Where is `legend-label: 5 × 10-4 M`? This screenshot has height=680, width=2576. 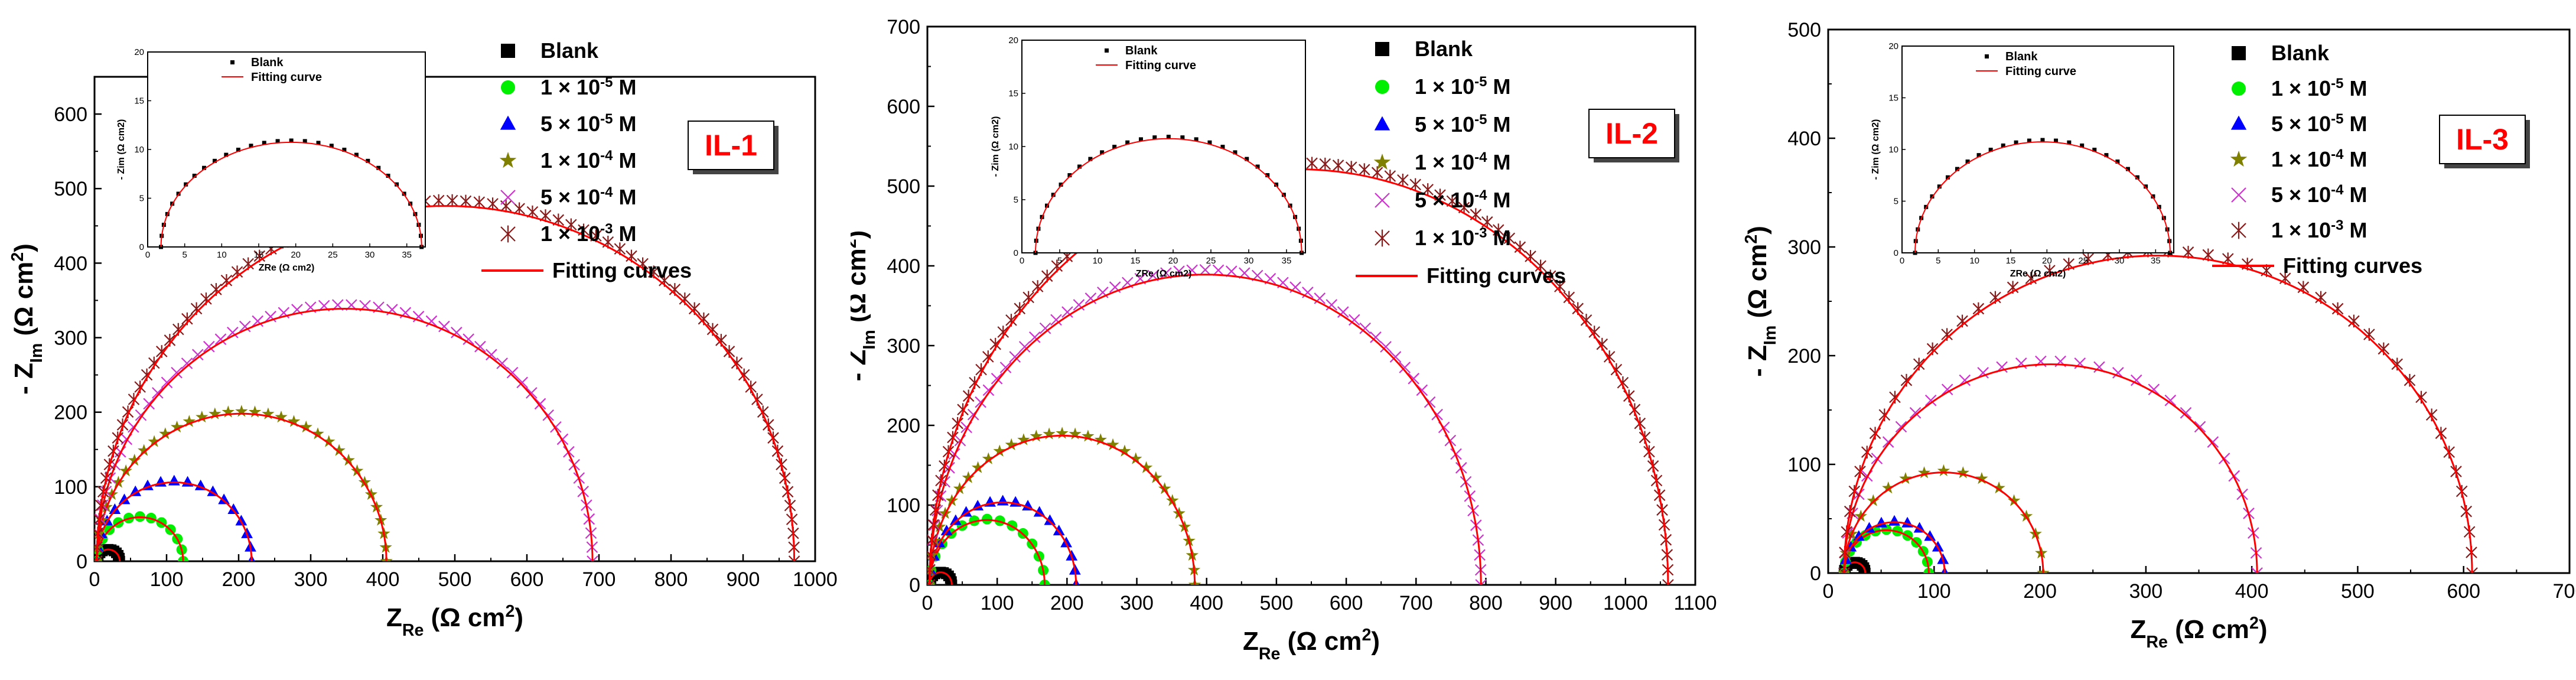 legend-label: 5 × 10-4 M is located at coordinates (1463, 200).